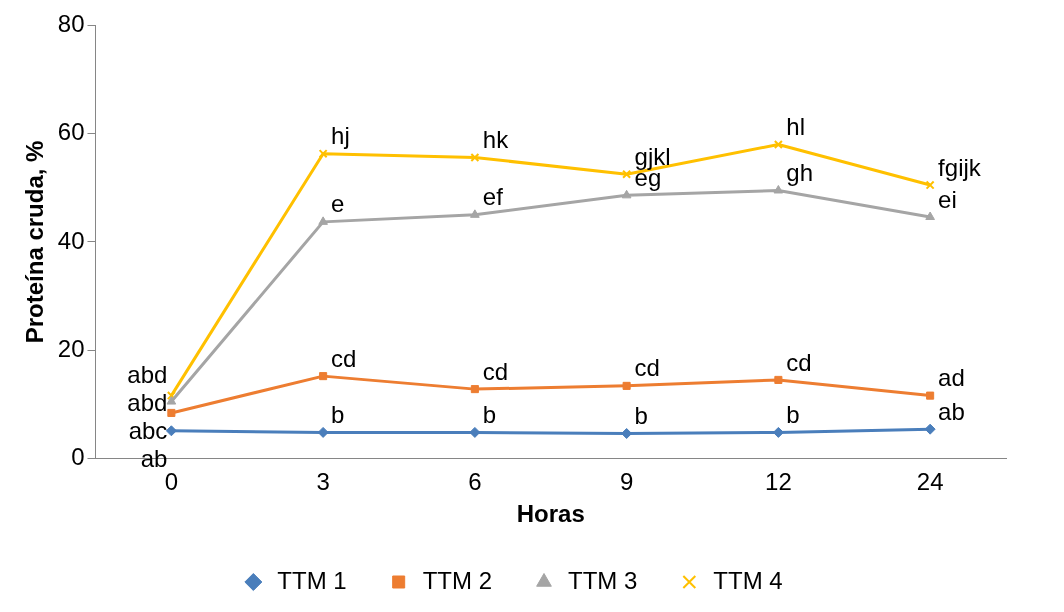 The height and width of the screenshot is (612, 1064). What do you see at coordinates (496, 140) in the screenshot?
I see `annotation: hk` at bounding box center [496, 140].